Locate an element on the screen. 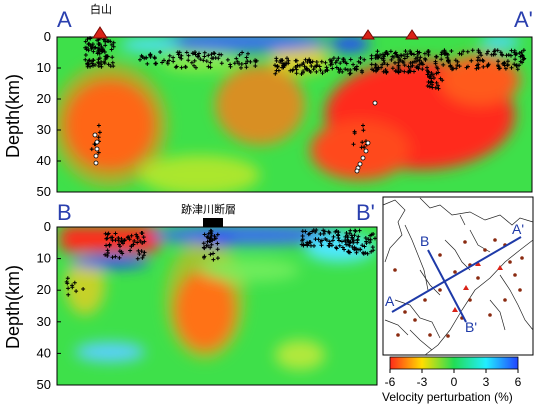 The image size is (546, 408). low-frequency-event is located at coordinates (96, 163).